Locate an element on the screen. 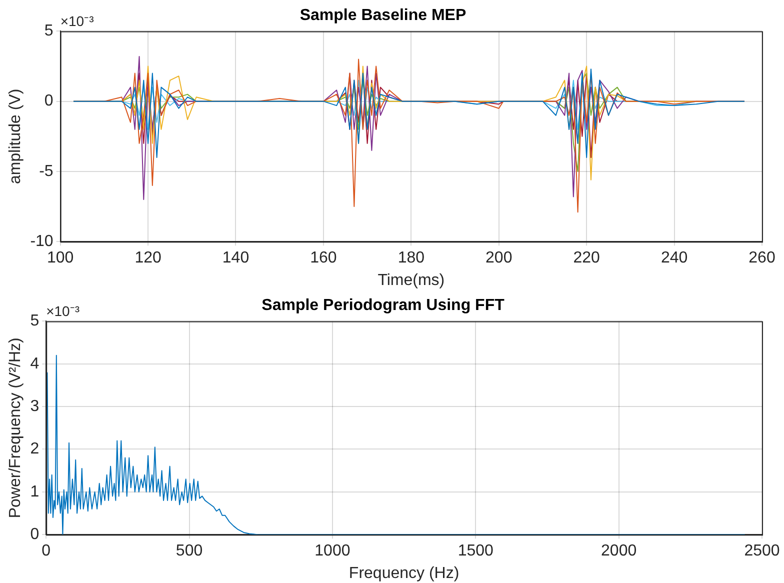 The height and width of the screenshot is (583, 784). x-tick-label: 100 is located at coordinates (60, 258).